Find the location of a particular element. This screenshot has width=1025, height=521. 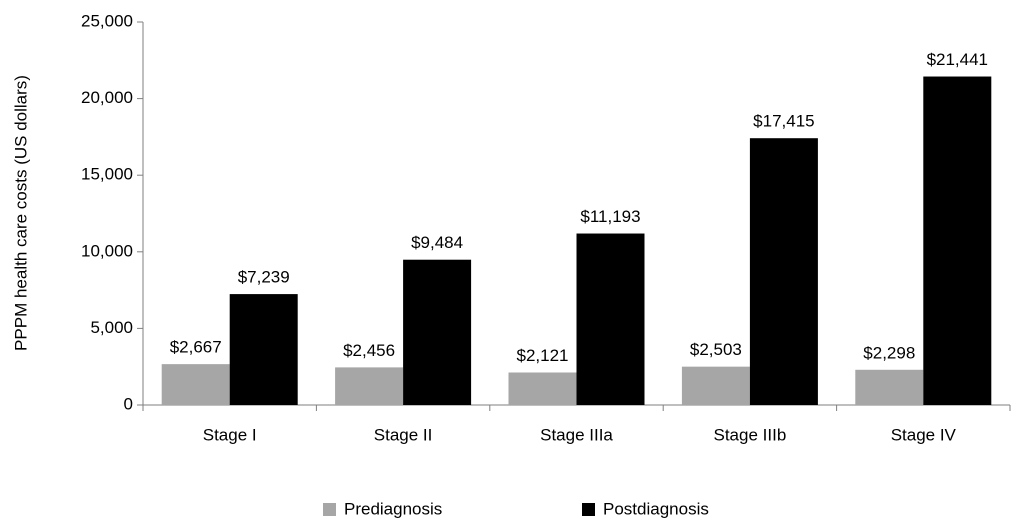

x-tick-label: Stage I is located at coordinates (230, 434).